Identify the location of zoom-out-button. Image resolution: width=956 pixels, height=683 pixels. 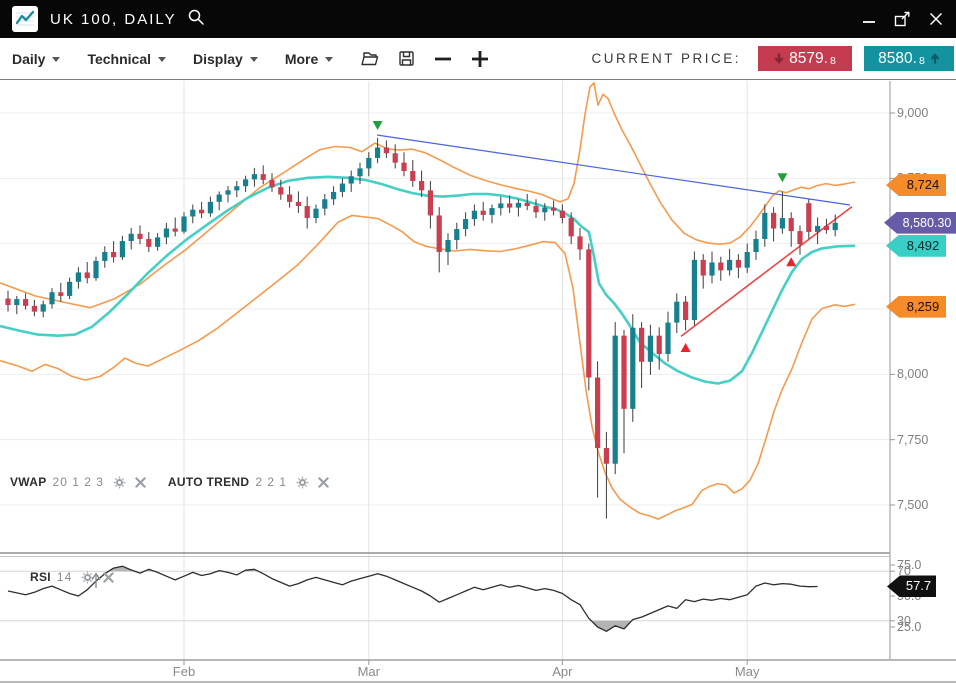
(443, 59).